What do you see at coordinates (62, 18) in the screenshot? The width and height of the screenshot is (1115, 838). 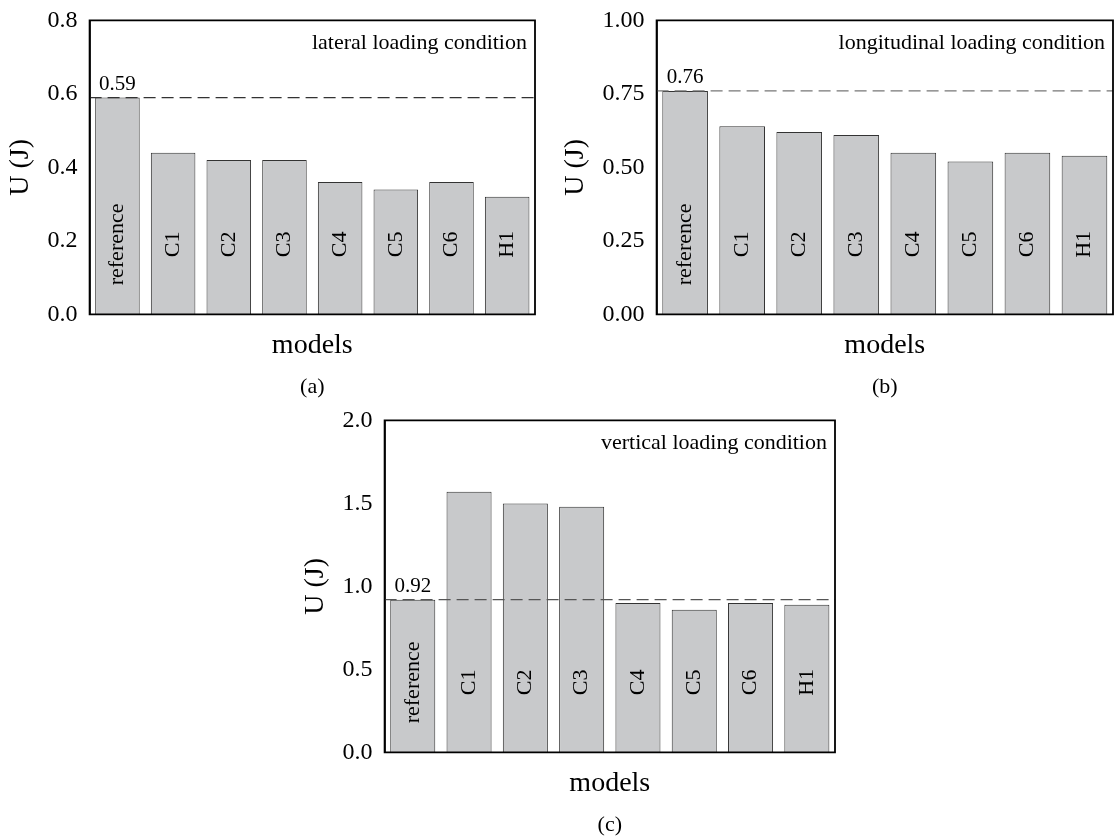 I see `y-tick-label: 0.8` at bounding box center [62, 18].